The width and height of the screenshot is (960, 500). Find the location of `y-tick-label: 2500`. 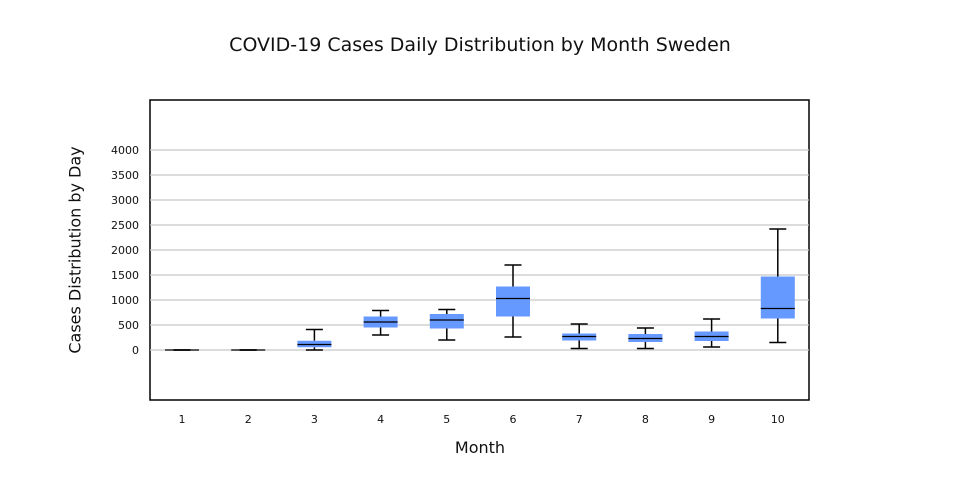

y-tick-label: 2500 is located at coordinates (125, 225).